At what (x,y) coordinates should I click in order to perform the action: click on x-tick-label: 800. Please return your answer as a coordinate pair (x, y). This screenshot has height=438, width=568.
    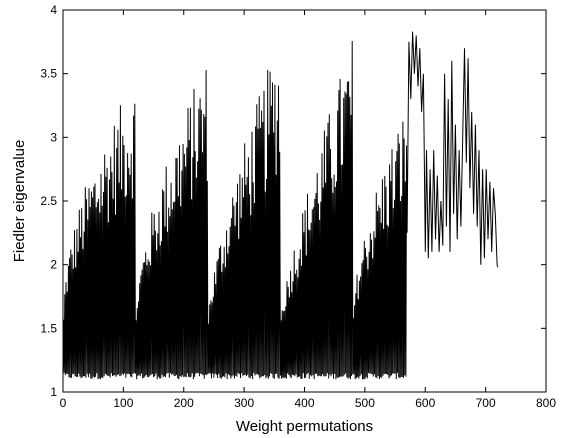
    Looking at the image, I should click on (546, 403).